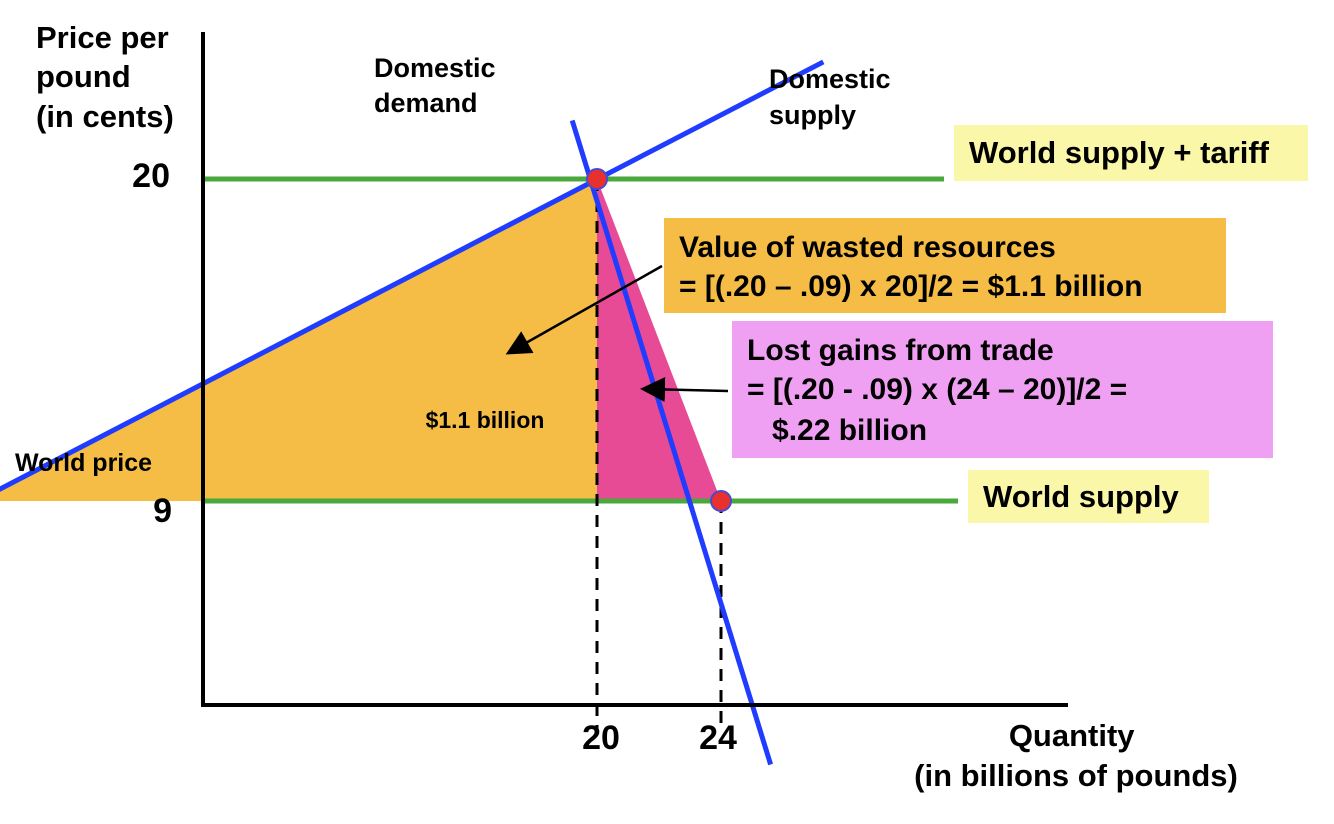 This screenshot has height=824, width=1334. What do you see at coordinates (597, 179) in the screenshot?
I see `intersection-point-tariff` at bounding box center [597, 179].